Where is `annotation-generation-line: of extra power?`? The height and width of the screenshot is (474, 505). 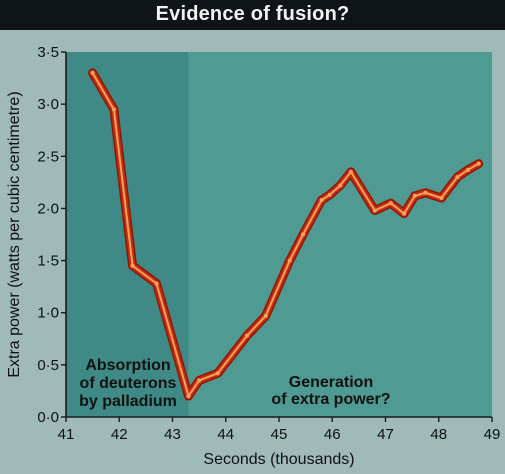
annotation-generation-line: of extra power? is located at coordinates (330, 399).